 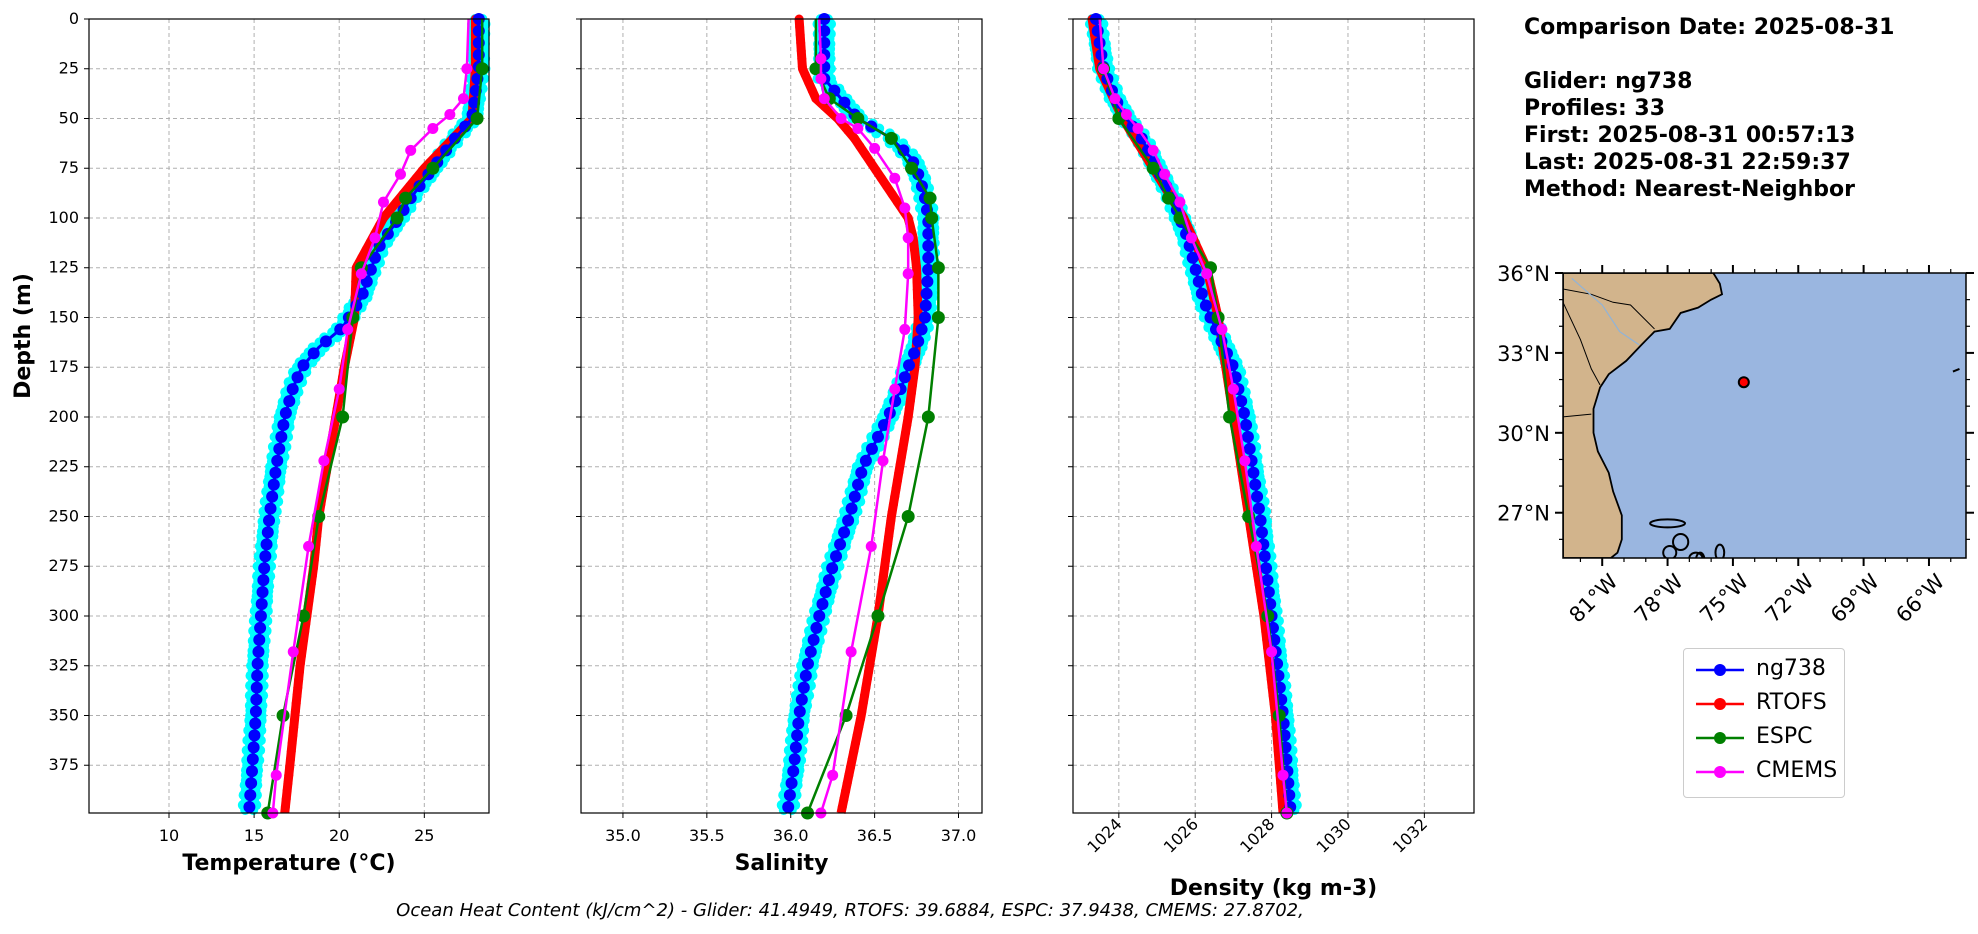 What do you see at coordinates (63, 416) in the screenshot?
I see `y-tick-label: 200` at bounding box center [63, 416].